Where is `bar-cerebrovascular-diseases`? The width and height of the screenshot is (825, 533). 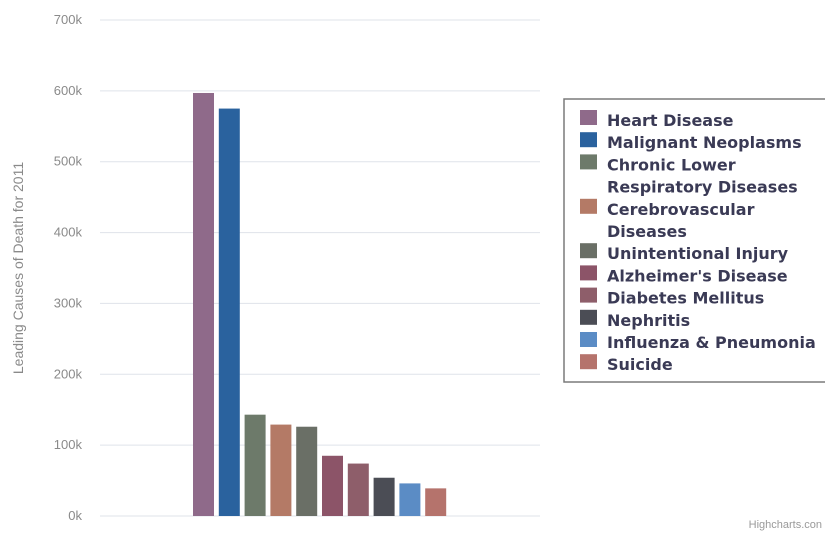
bar-cerebrovascular-diseases is located at coordinates (281, 470).